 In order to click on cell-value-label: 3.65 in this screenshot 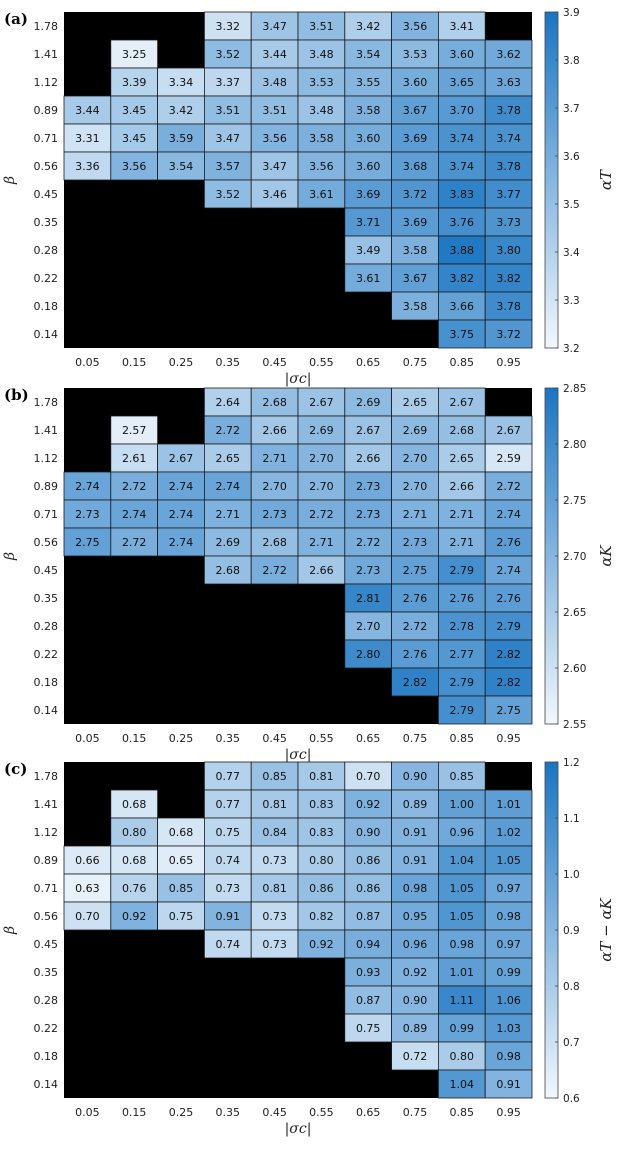, I will do `click(462, 82)`.